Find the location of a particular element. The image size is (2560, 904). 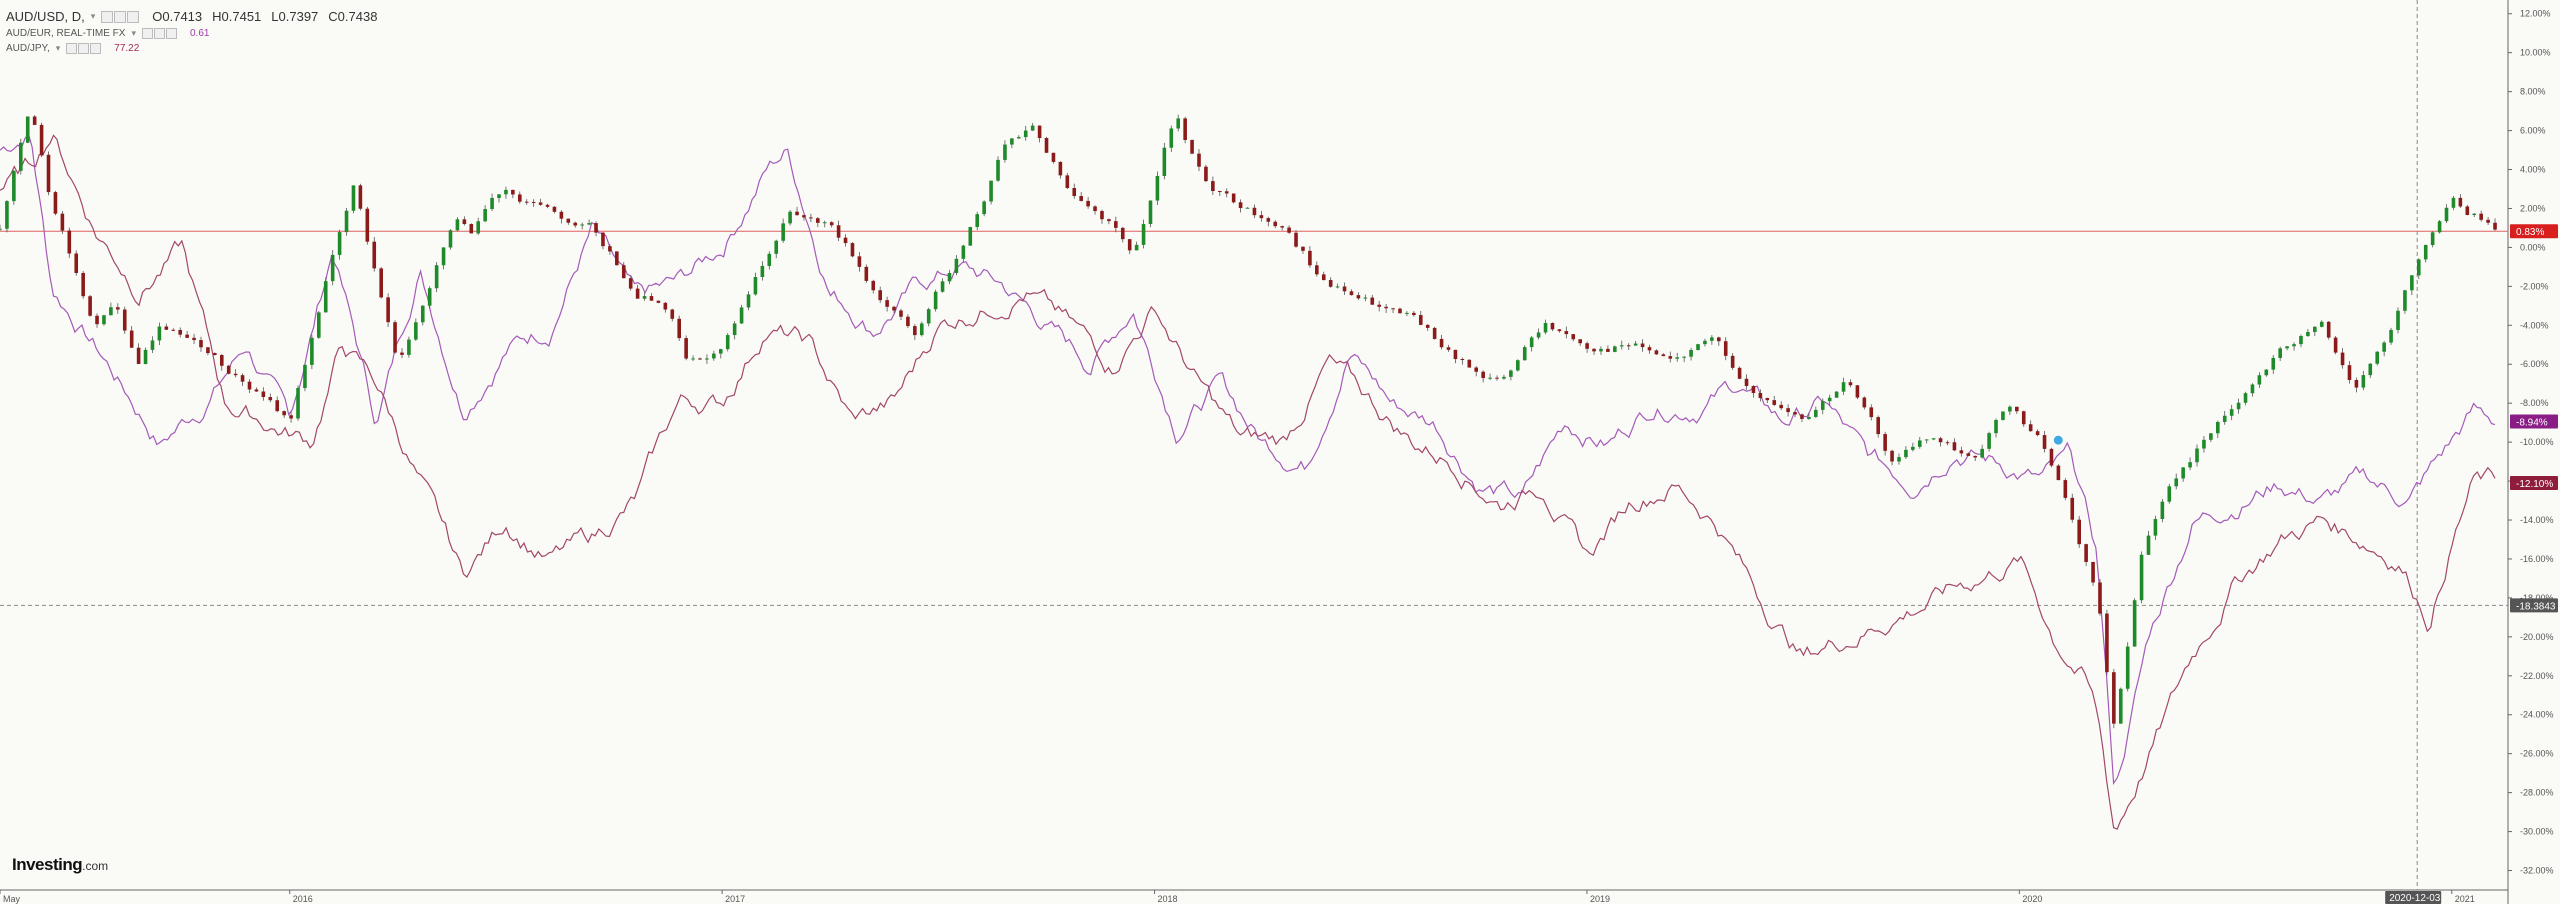

main-symbol: AUD/USD, D, is located at coordinates (45, 16).